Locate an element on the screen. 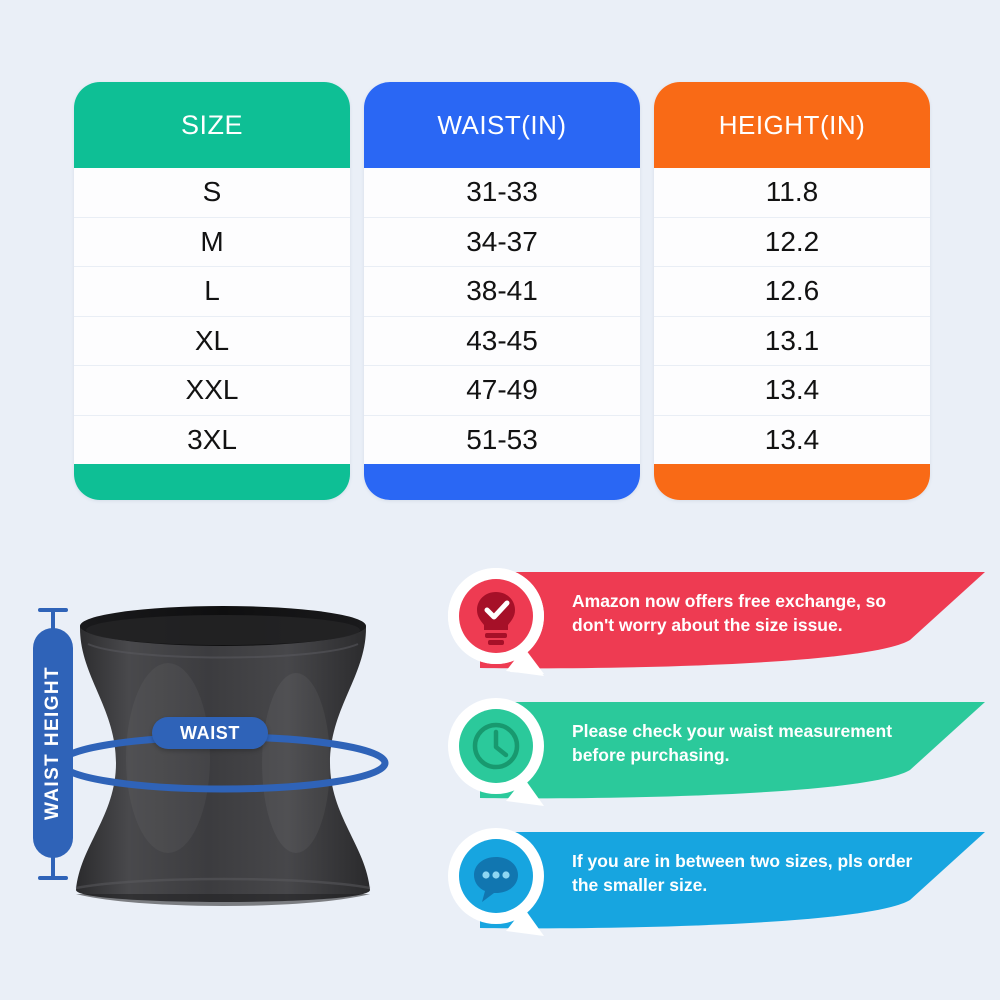  waist-height-label: WAIST HEIGHT is located at coordinates (53, 743).